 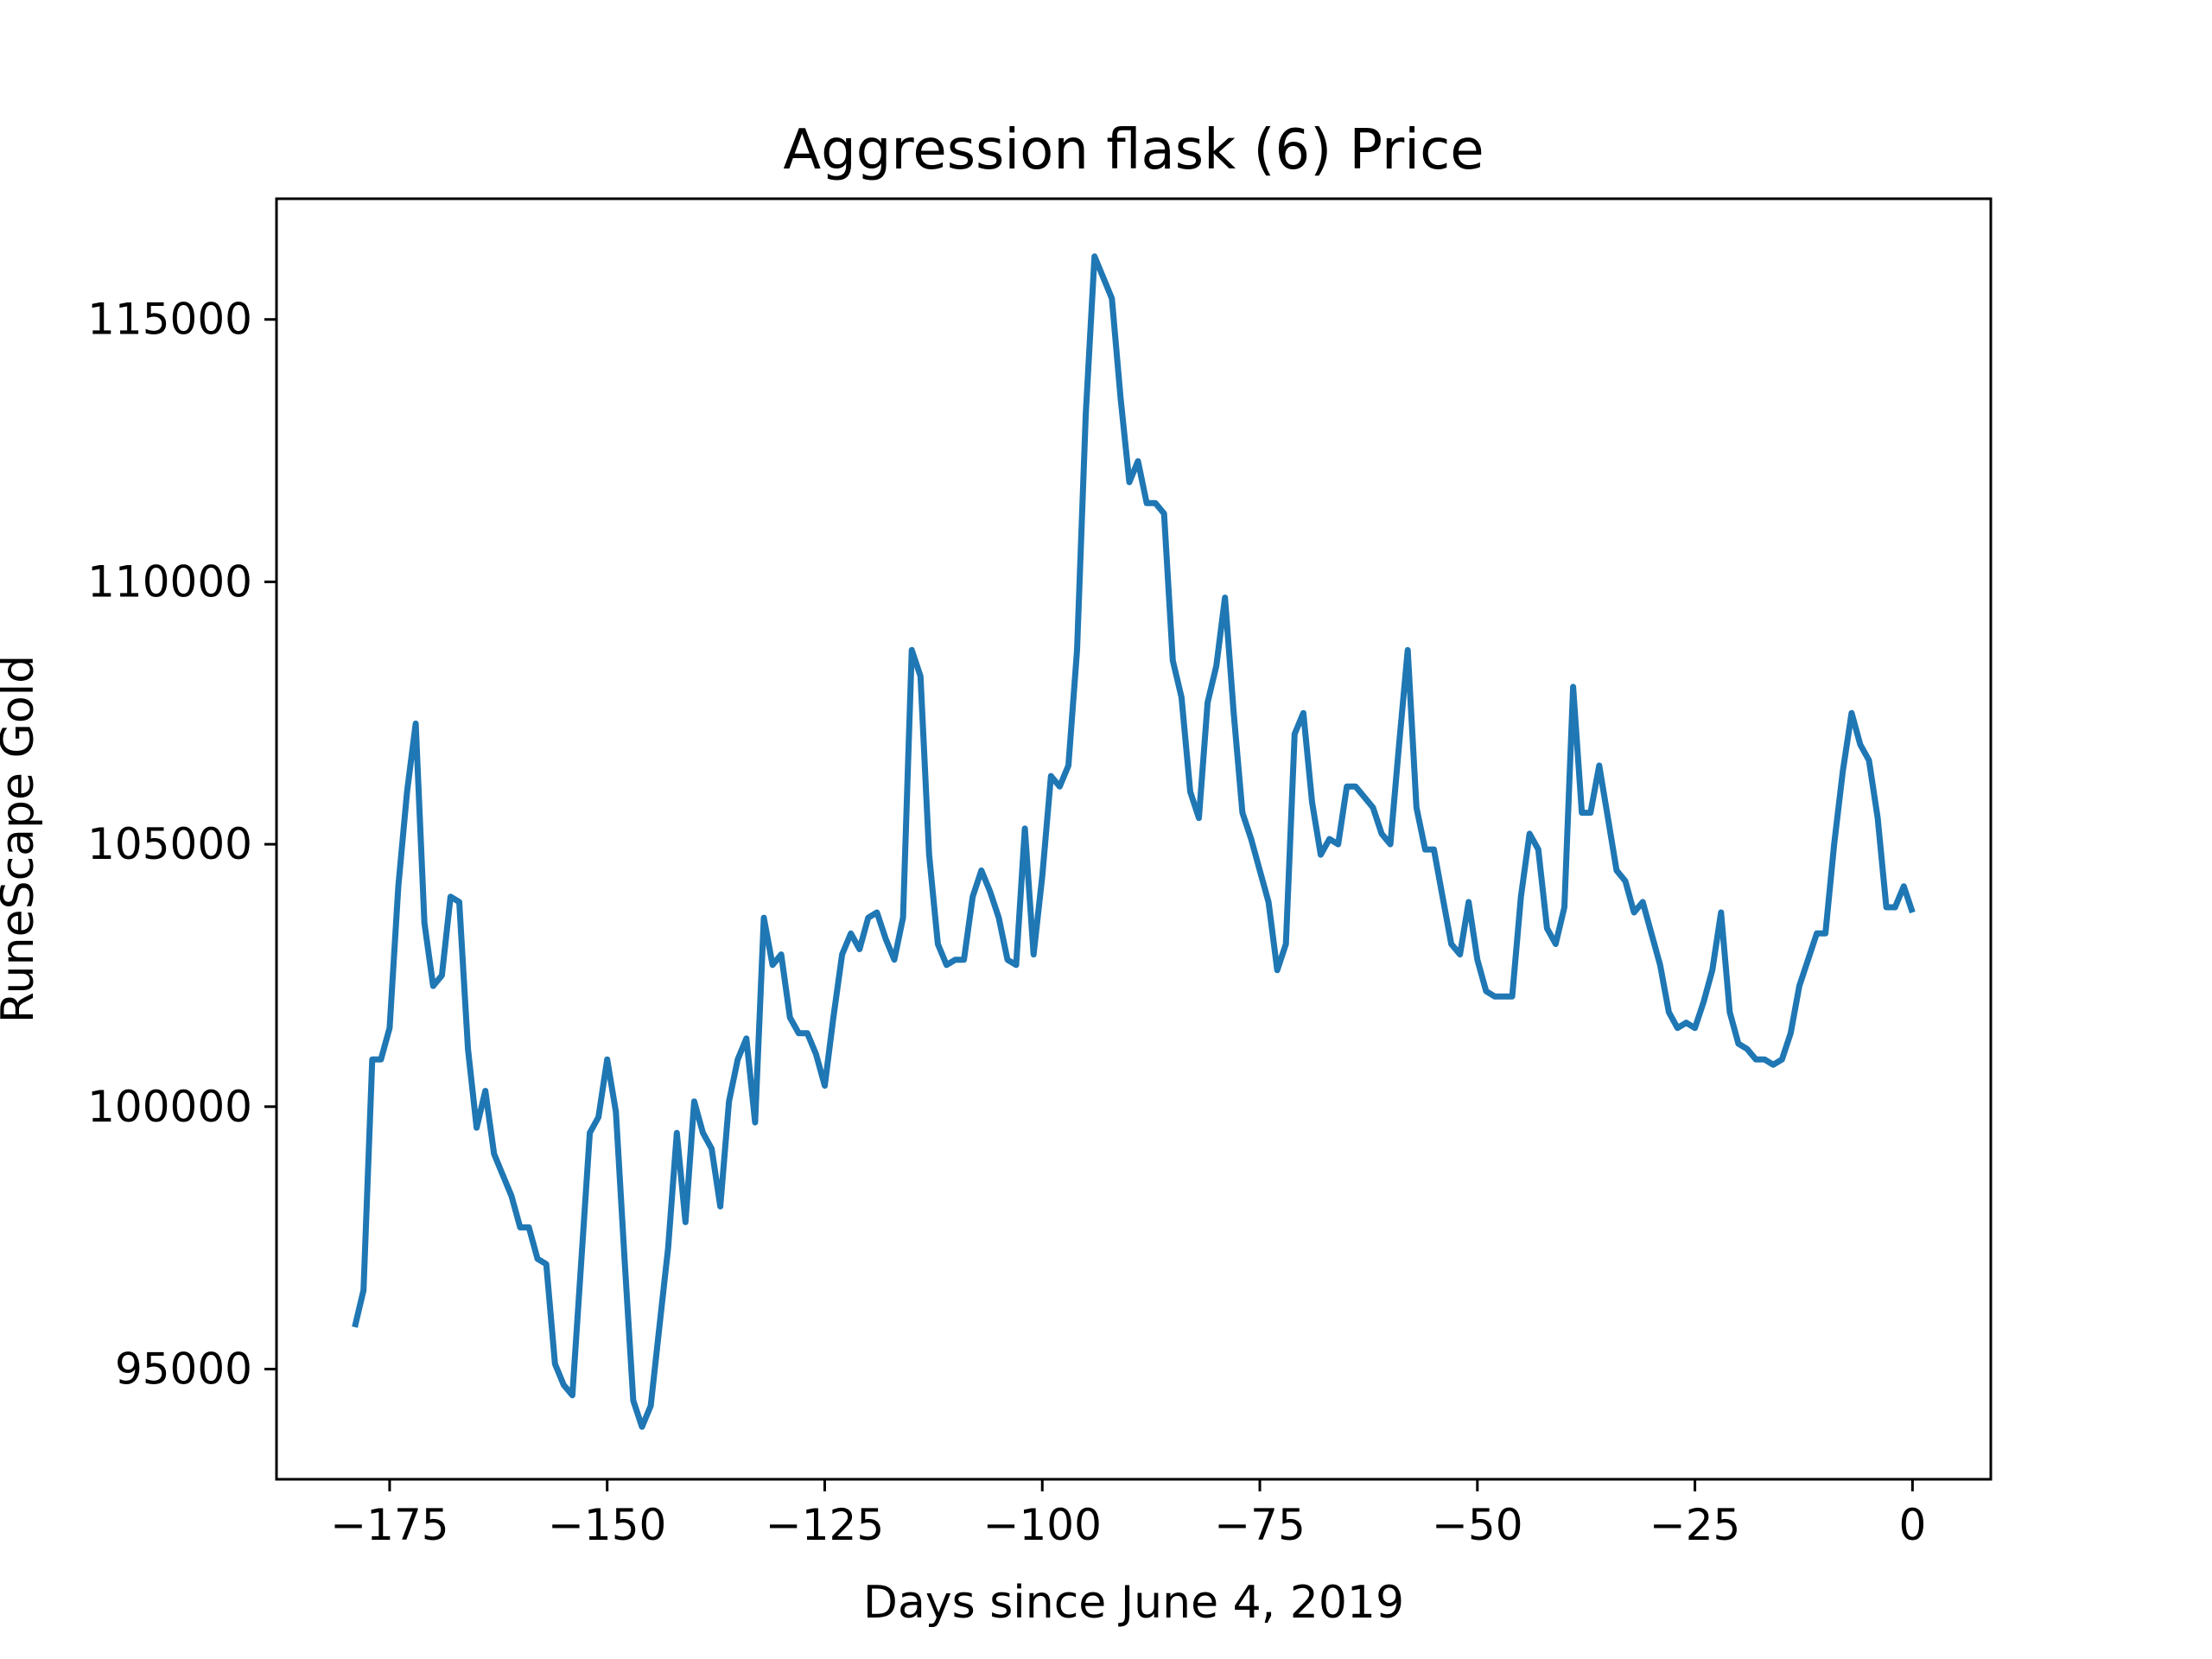 I want to click on y-tick-label: 95000, so click(x=183, y=1369).